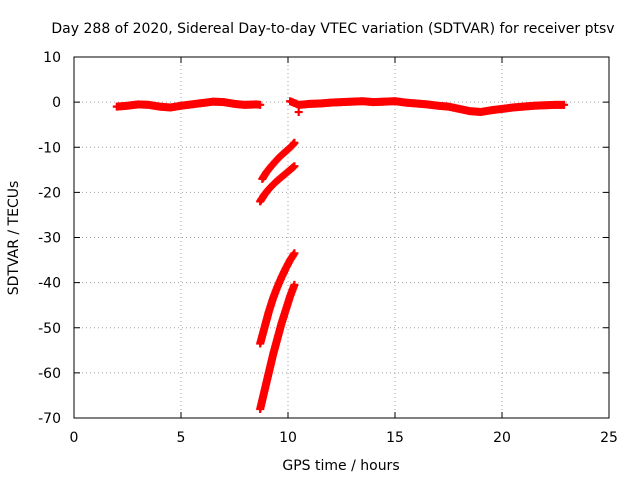 The width and height of the screenshot is (640, 480). I want to click on y-tick-label: -20, so click(49, 193).